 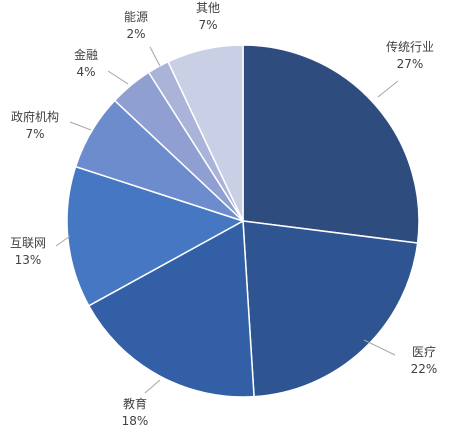 What do you see at coordinates (424, 352) in the screenshot?
I see `slice-category-label: 医疗` at bounding box center [424, 352].